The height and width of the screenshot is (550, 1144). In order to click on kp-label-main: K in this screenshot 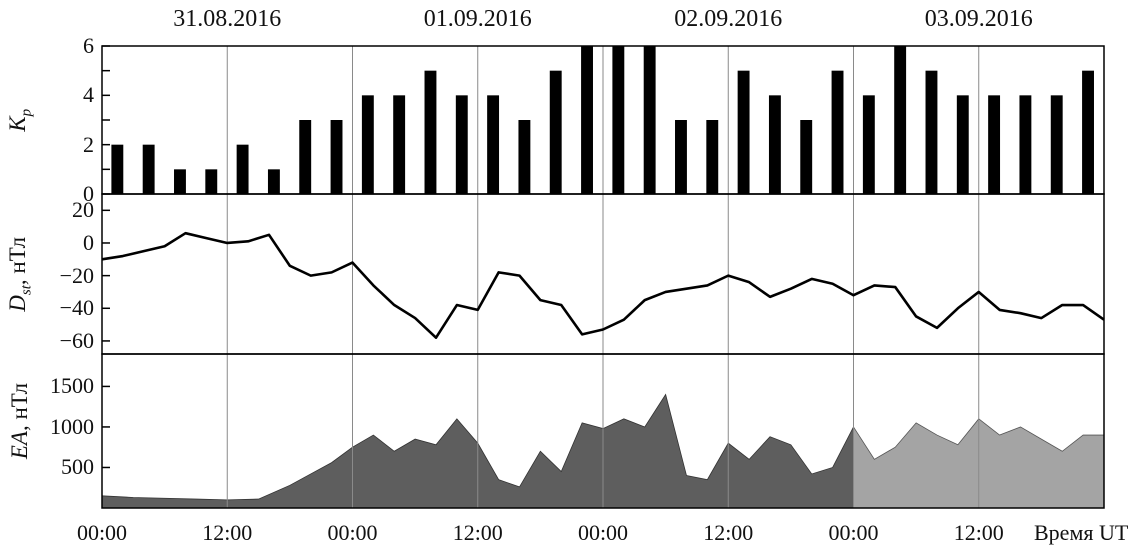, I will do `click(17, 123)`.